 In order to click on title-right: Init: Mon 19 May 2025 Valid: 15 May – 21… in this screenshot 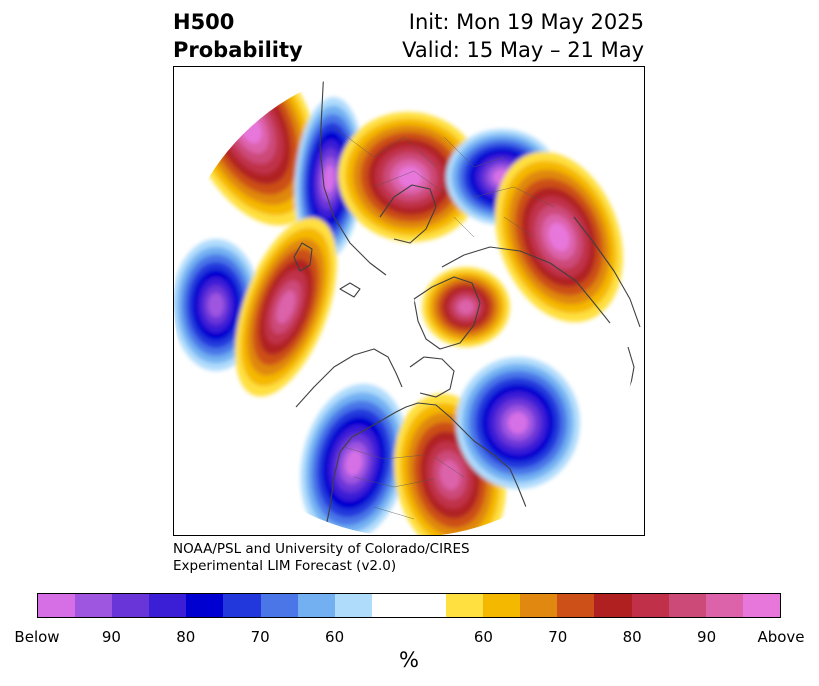, I will do `click(523, 36)`.